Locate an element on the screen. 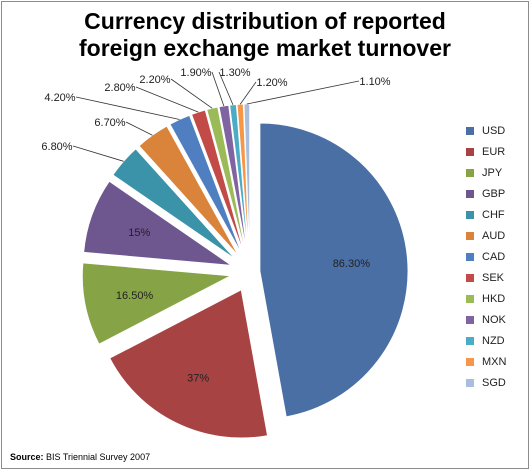 This screenshot has width=530, height=470. legend-item-cad: CAD is located at coordinates (496, 256).